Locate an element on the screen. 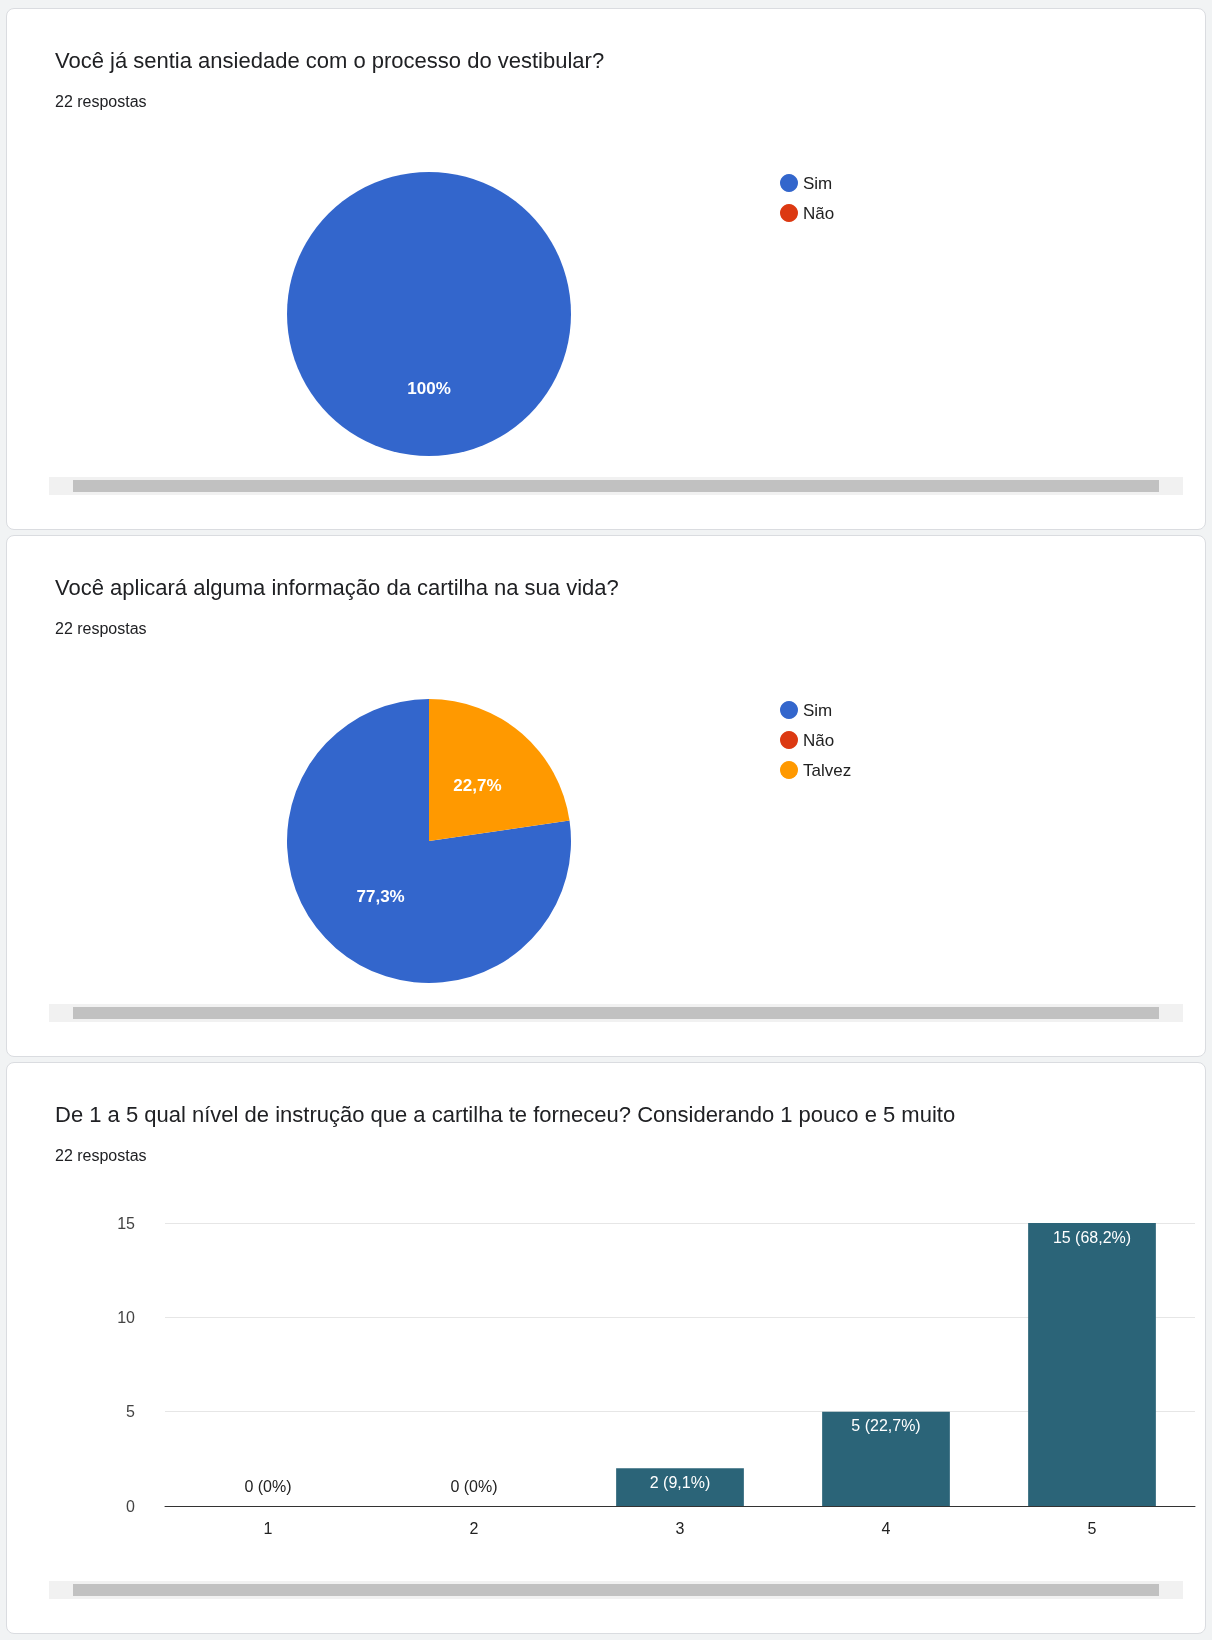 The height and width of the screenshot is (1640, 1212). y-tick-label: 15 is located at coordinates (126, 1223).